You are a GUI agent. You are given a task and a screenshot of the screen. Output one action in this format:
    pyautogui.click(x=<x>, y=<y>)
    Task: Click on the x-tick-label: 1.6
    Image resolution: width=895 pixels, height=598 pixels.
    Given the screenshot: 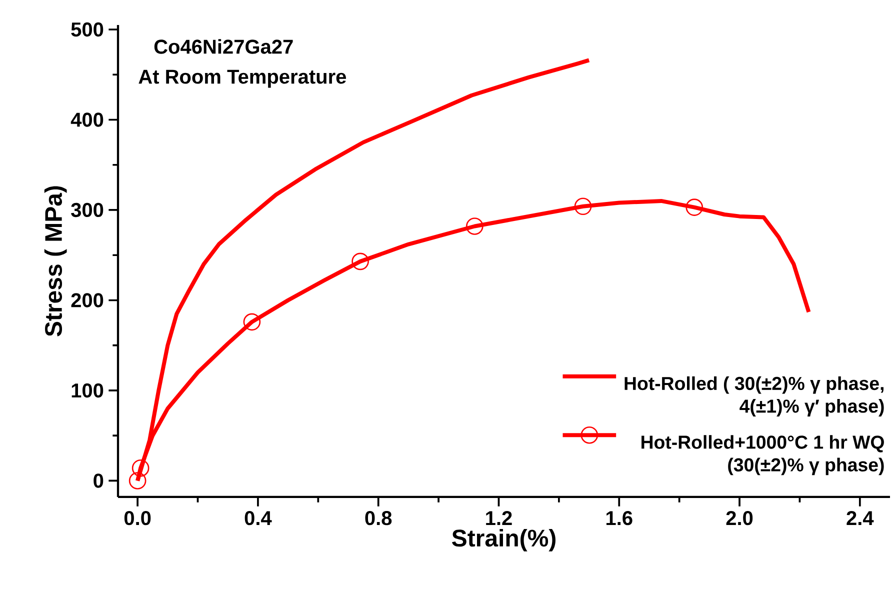 What is the action you would take?
    pyautogui.click(x=619, y=518)
    